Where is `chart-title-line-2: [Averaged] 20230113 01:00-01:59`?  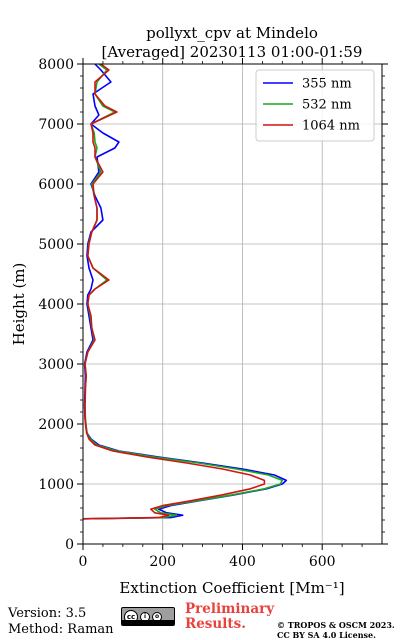
chart-title-line-2: [Averaged] 20230113 01:00-01:59 is located at coordinates (232, 52).